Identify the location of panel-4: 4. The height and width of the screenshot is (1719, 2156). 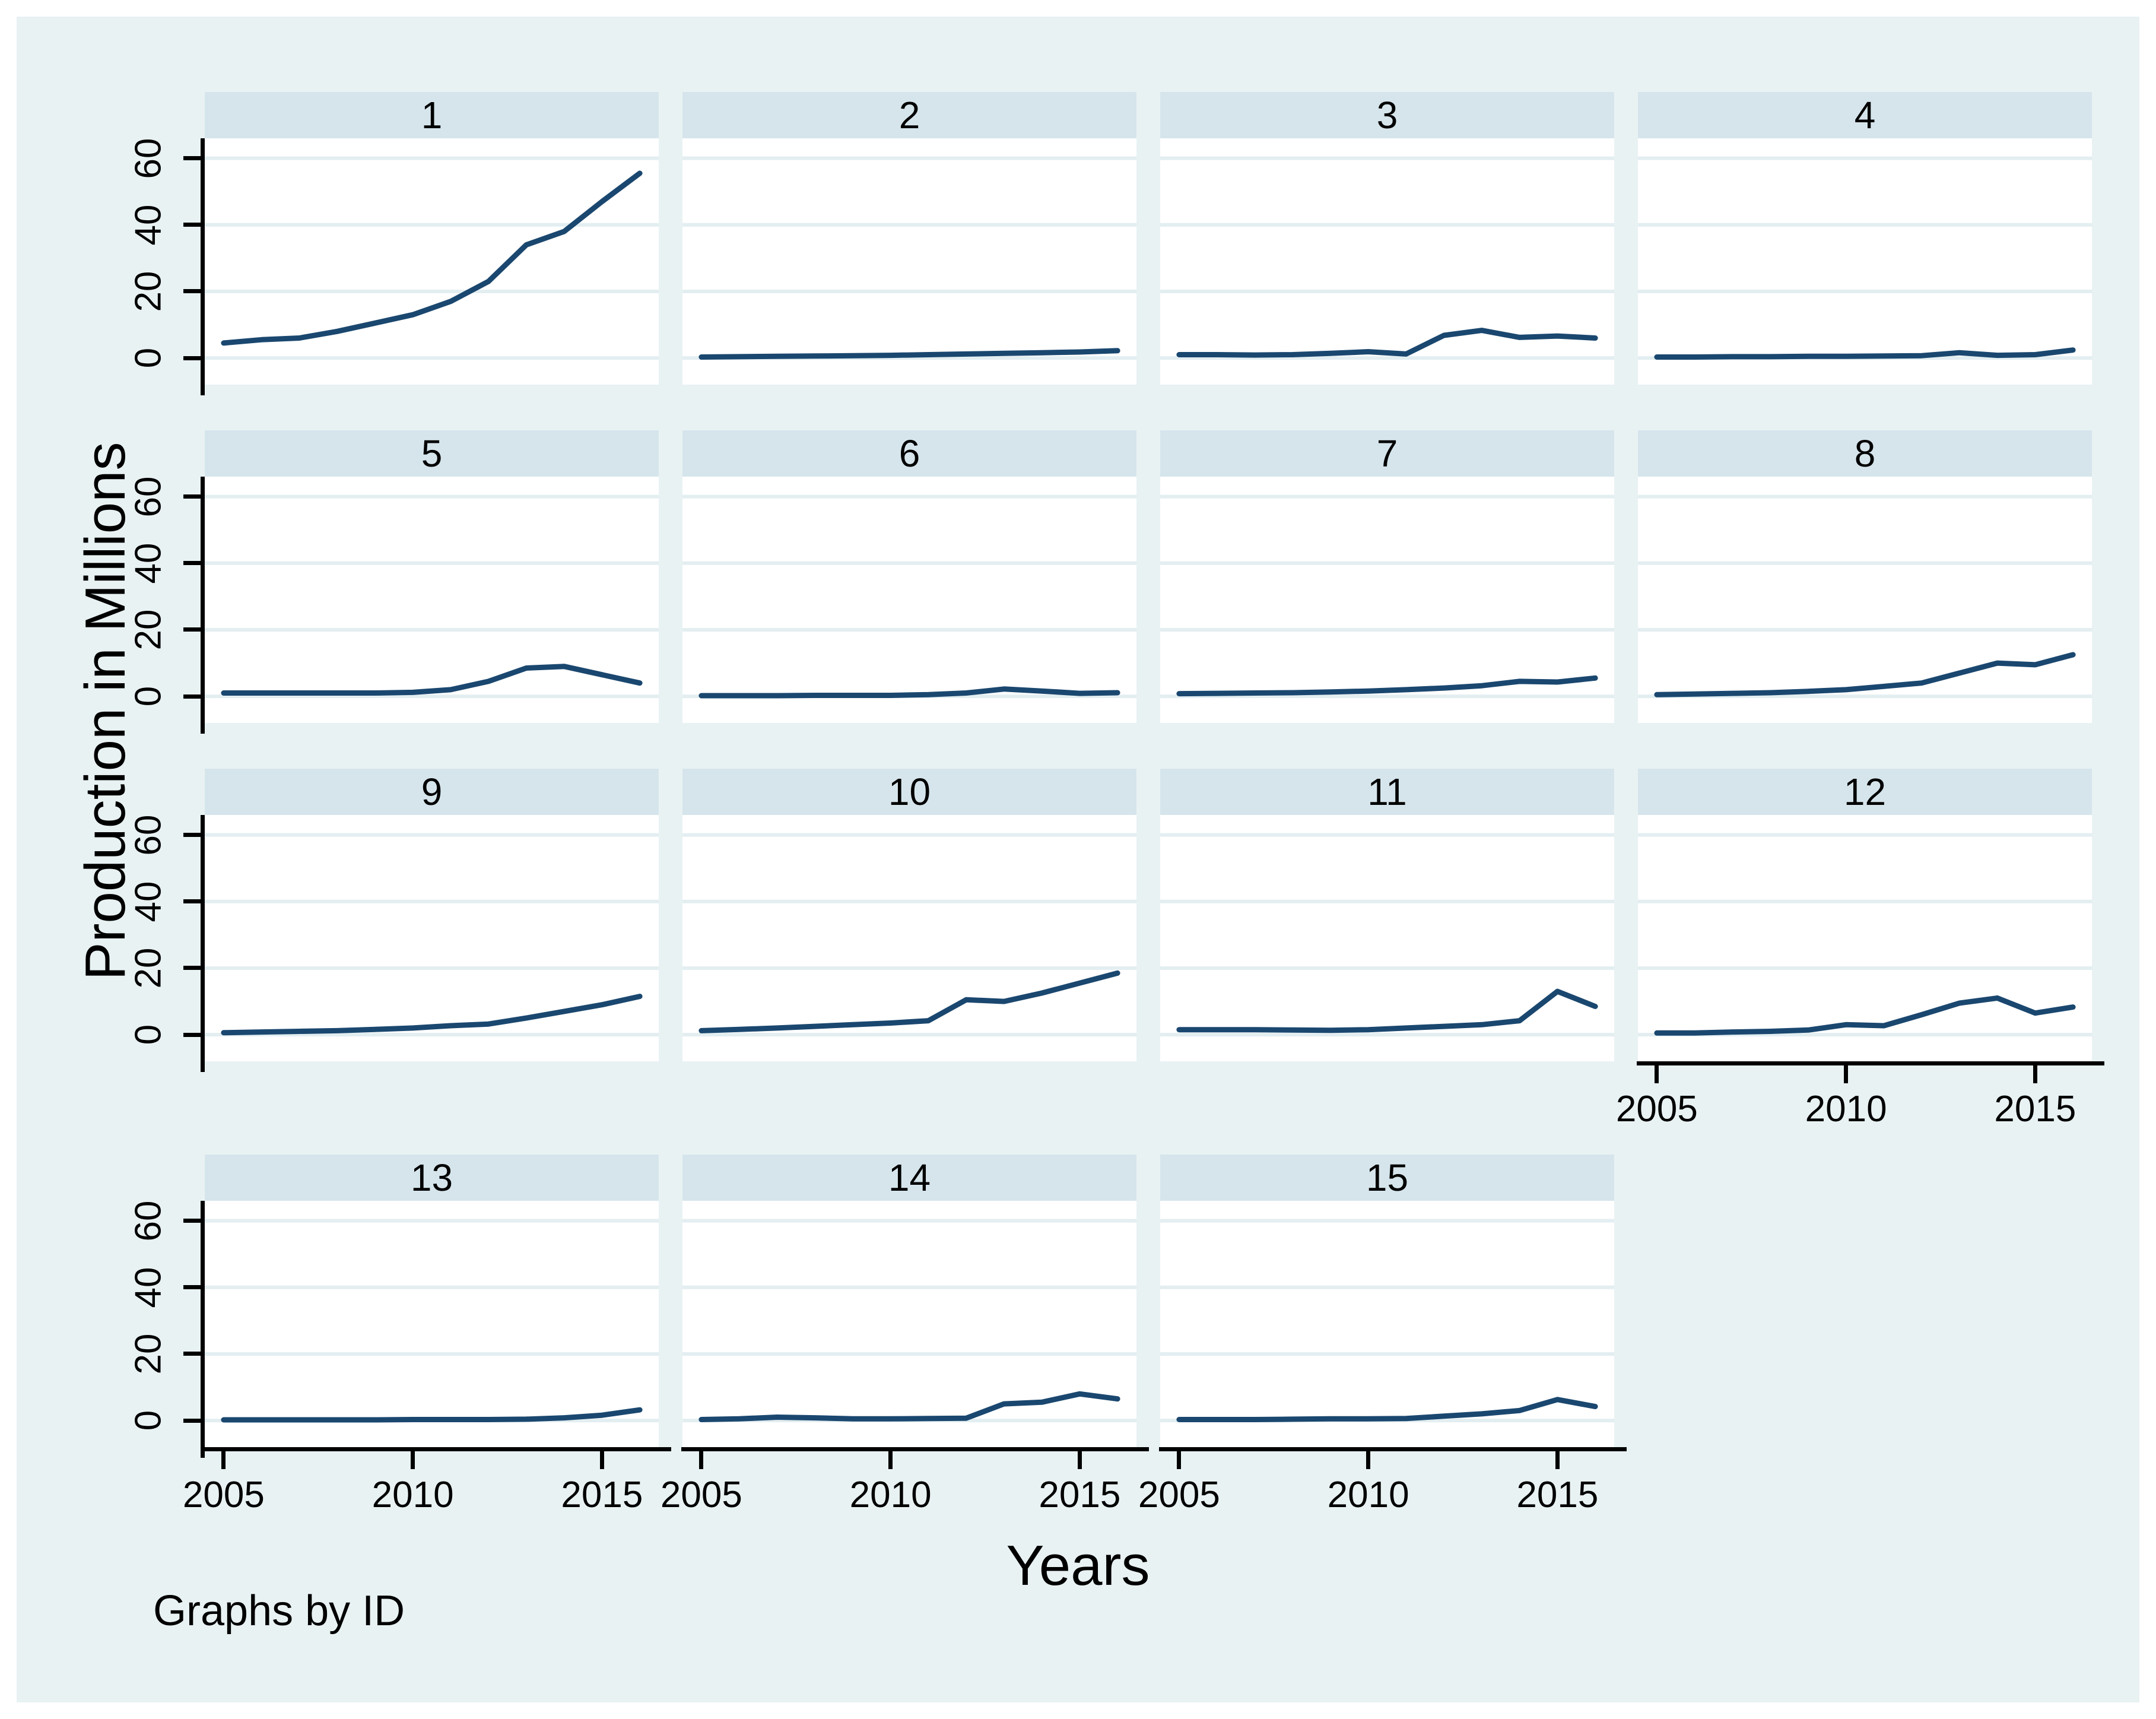
(1865, 238).